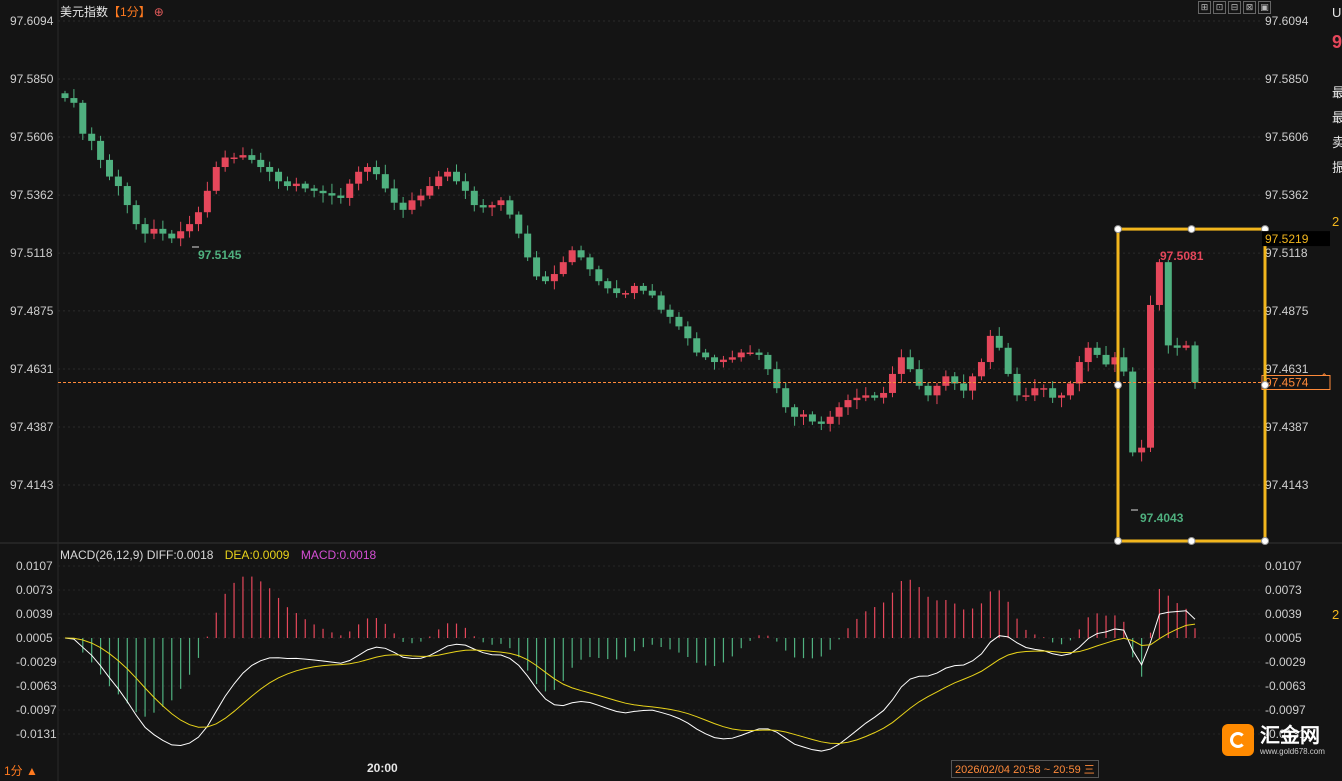 This screenshot has width=1342, height=781. What do you see at coordinates (1337, 117) in the screenshot?
I see `side-panel-low-label: 最` at bounding box center [1337, 117].